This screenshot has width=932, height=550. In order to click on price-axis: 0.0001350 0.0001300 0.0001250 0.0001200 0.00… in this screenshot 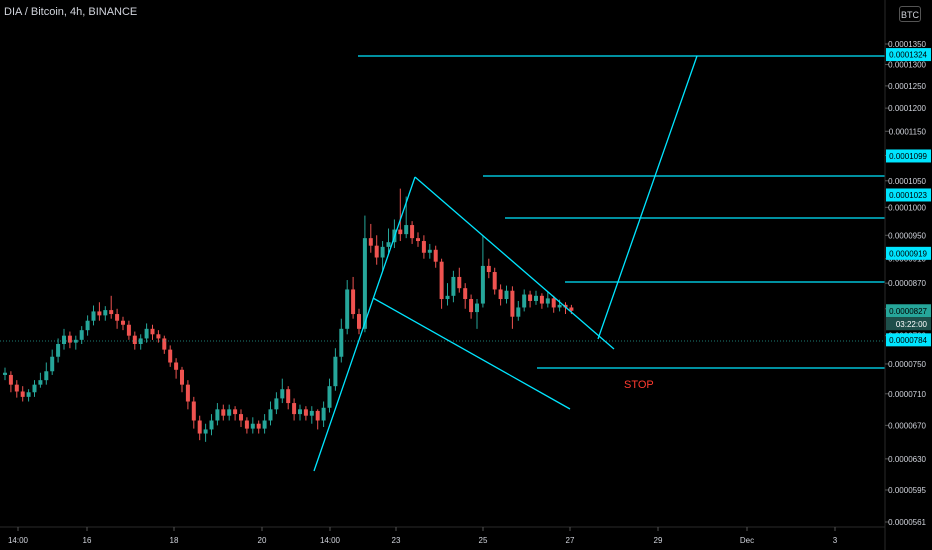, I will do `click(907, 275)`.